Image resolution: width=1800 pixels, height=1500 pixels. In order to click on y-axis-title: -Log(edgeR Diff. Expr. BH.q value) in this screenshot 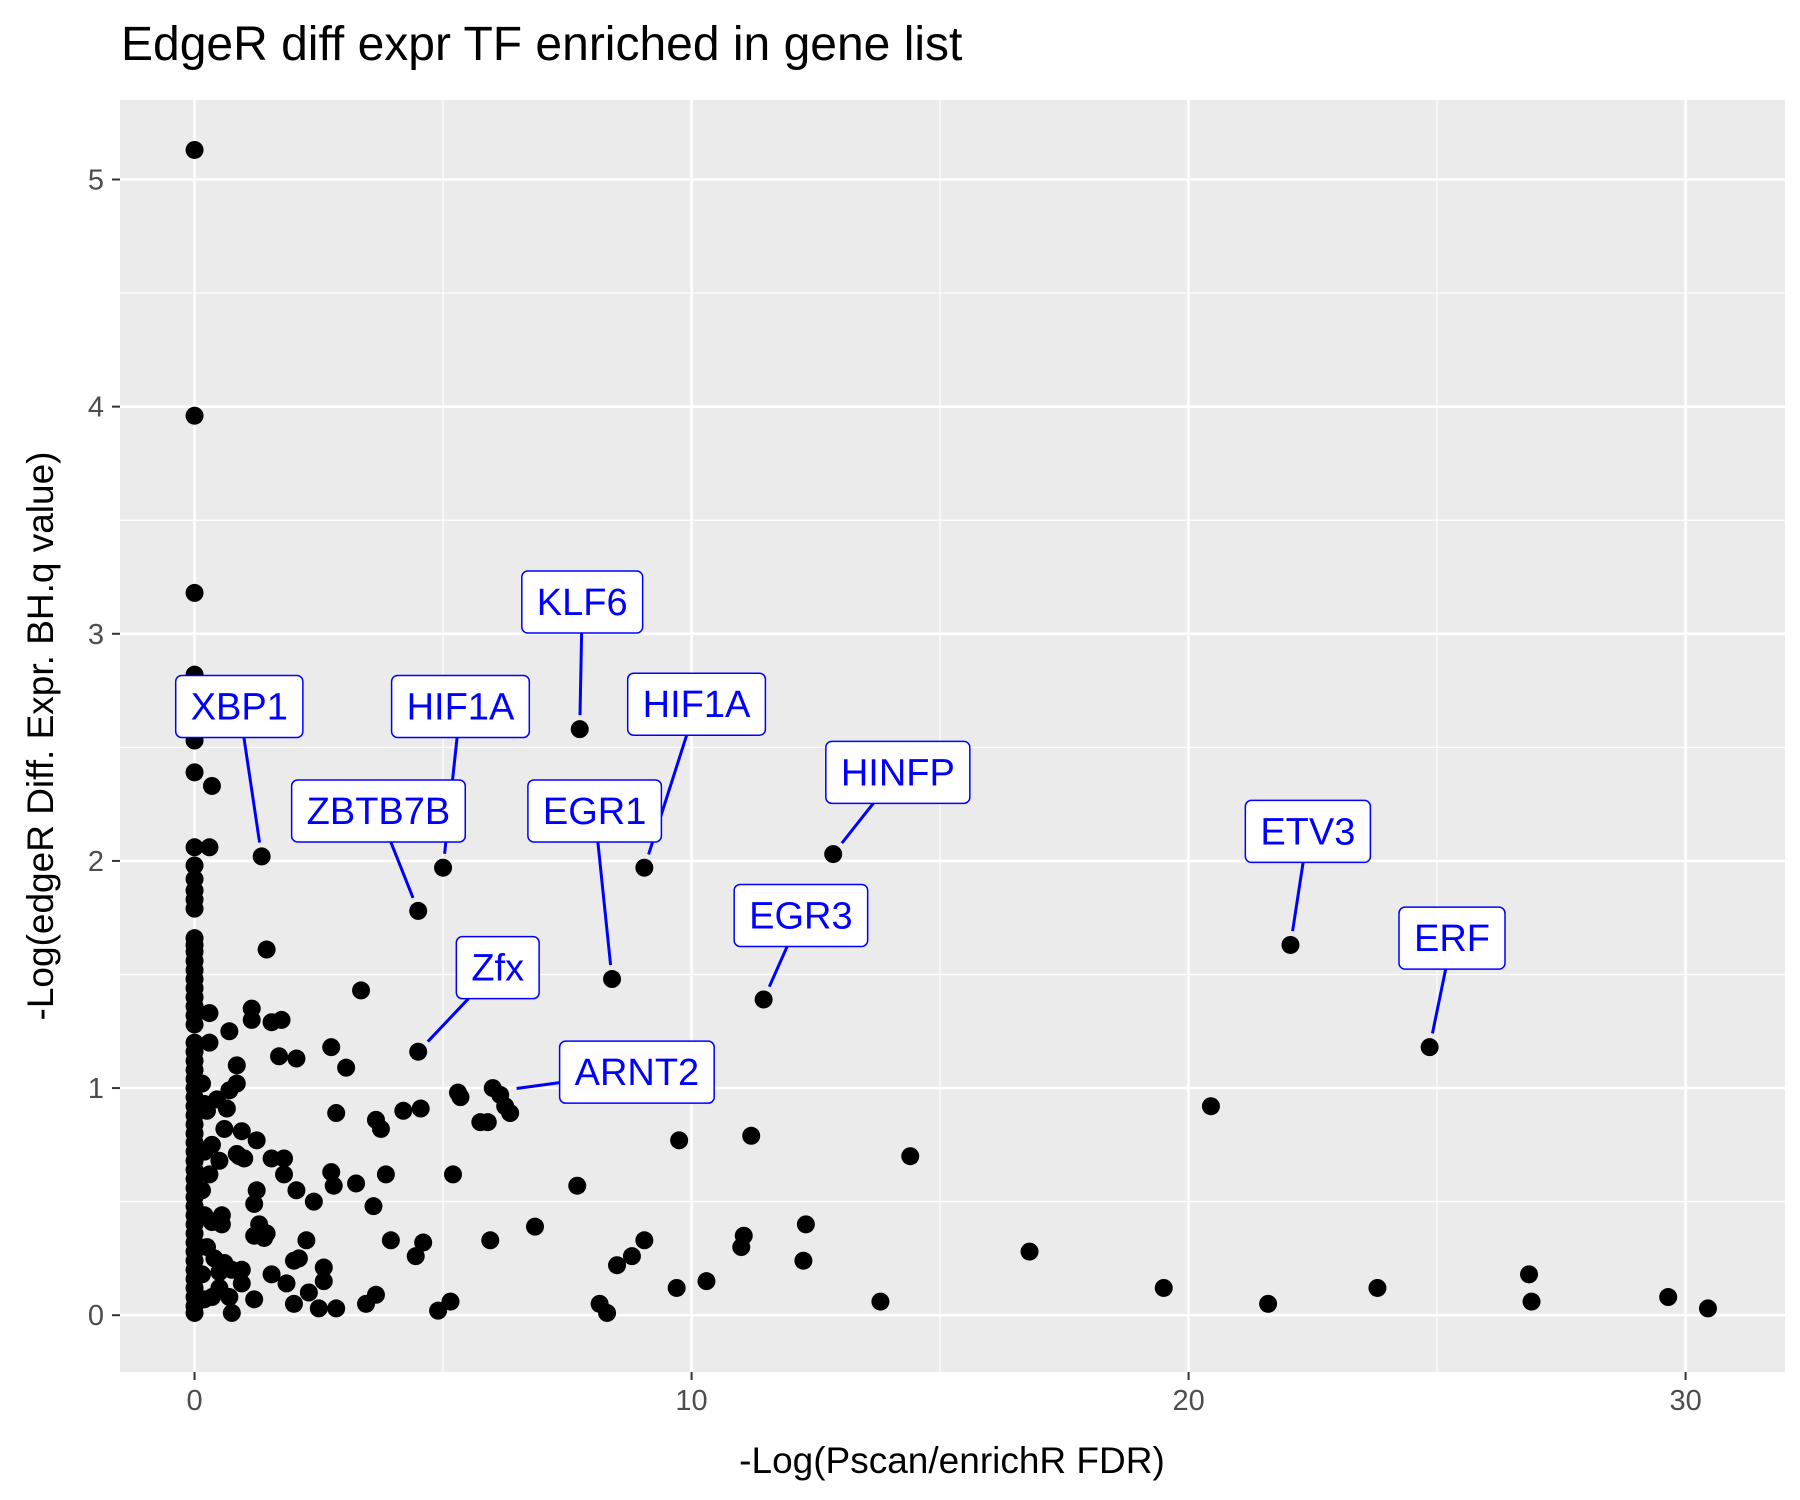, I will do `click(40, 736)`.